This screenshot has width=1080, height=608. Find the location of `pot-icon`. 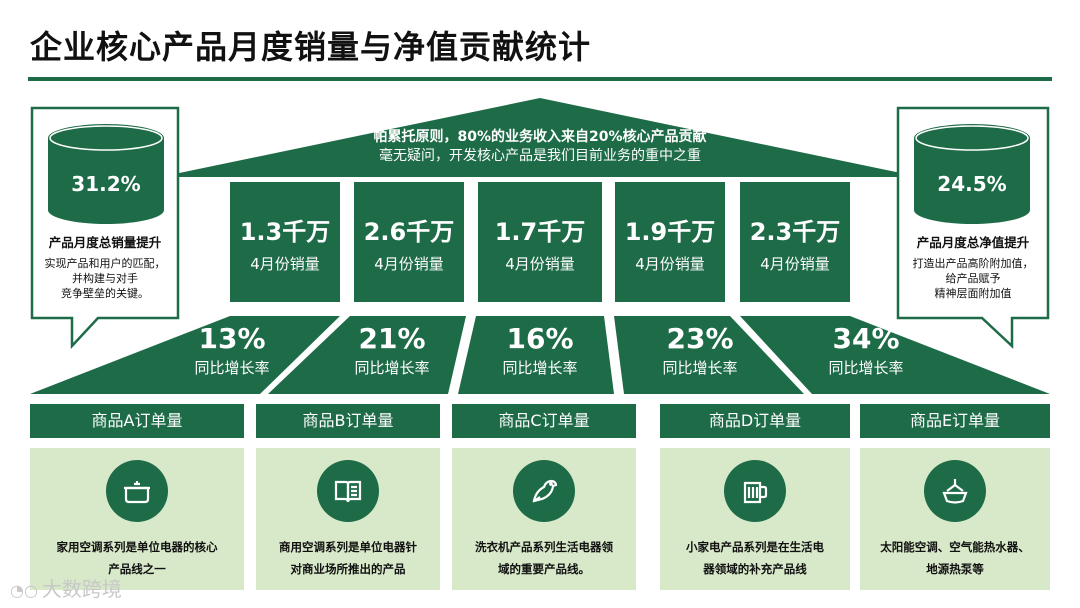

pot-icon is located at coordinates (137, 491).